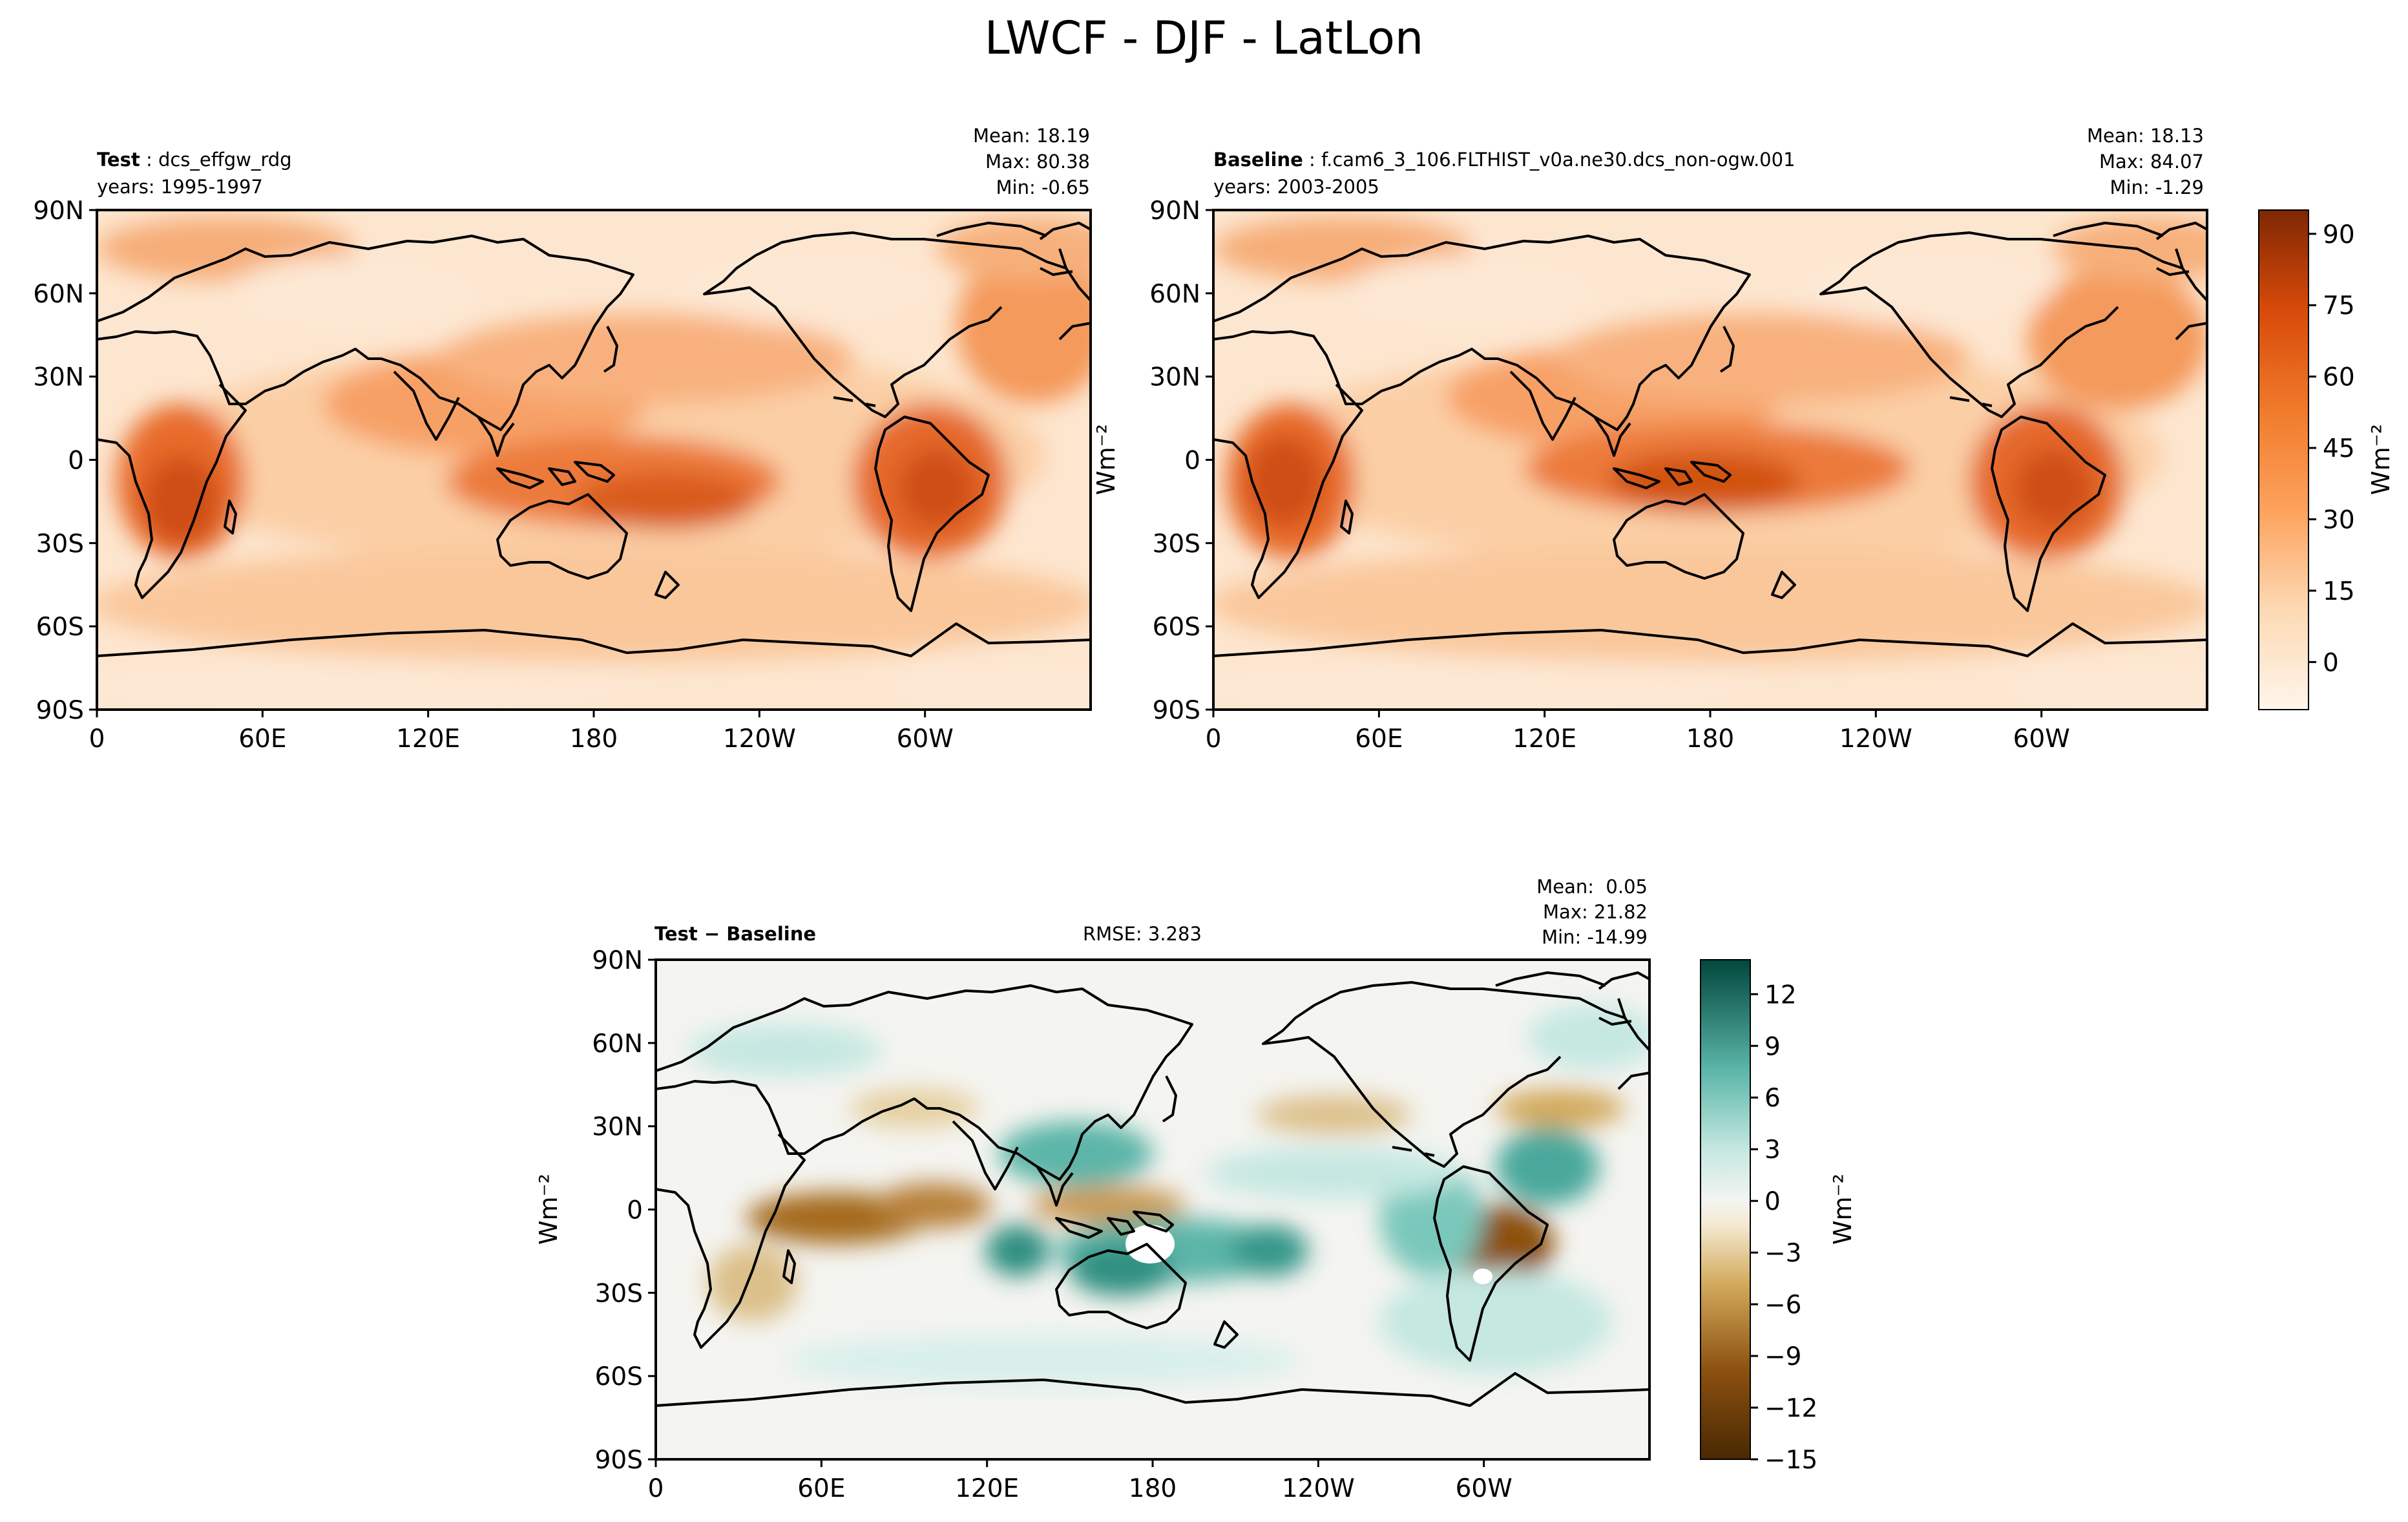 The image size is (2408, 1522). I want to click on diff-ytick-label: 90N, so click(617, 960).